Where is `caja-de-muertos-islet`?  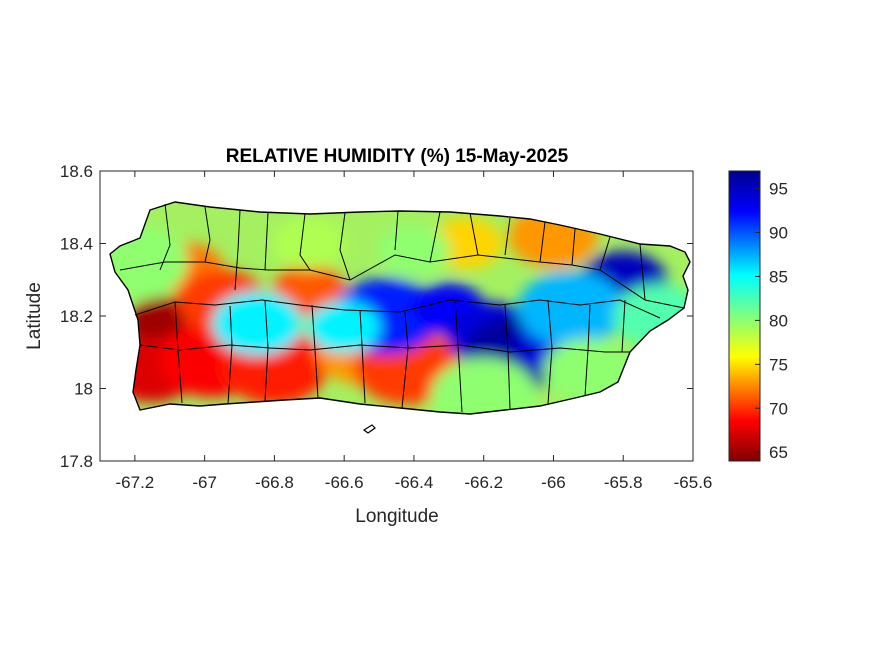
caja-de-muertos-islet is located at coordinates (369, 429).